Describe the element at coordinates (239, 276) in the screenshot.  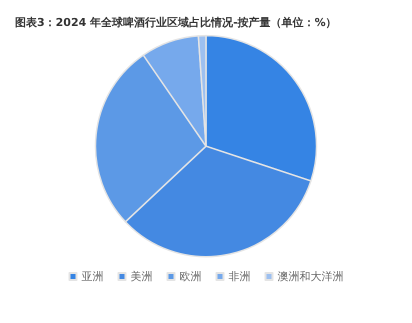
I see `legend-label: 非洲` at that location.